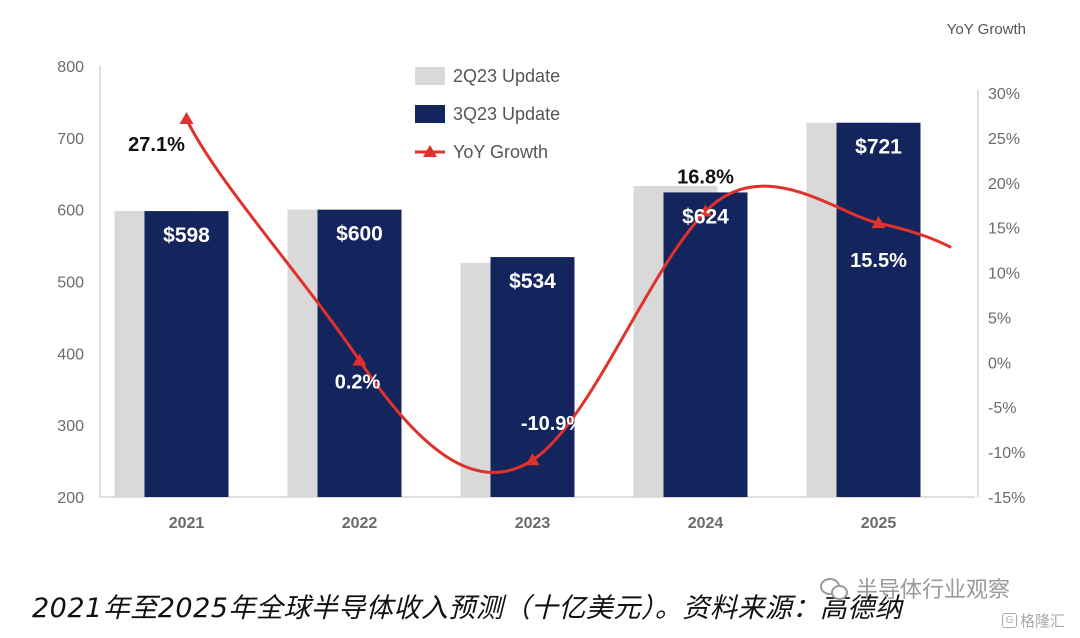 The height and width of the screenshot is (638, 1080). Describe the element at coordinates (70, 211) in the screenshot. I see `y-tick-label: 600` at that location.